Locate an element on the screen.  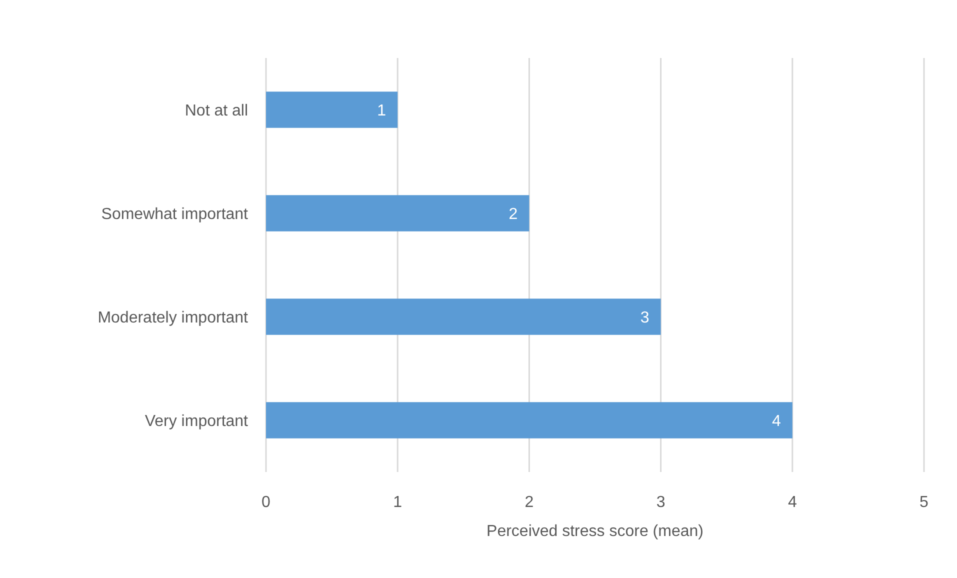
y-tick-label: Moderately important is located at coordinates (173, 317).